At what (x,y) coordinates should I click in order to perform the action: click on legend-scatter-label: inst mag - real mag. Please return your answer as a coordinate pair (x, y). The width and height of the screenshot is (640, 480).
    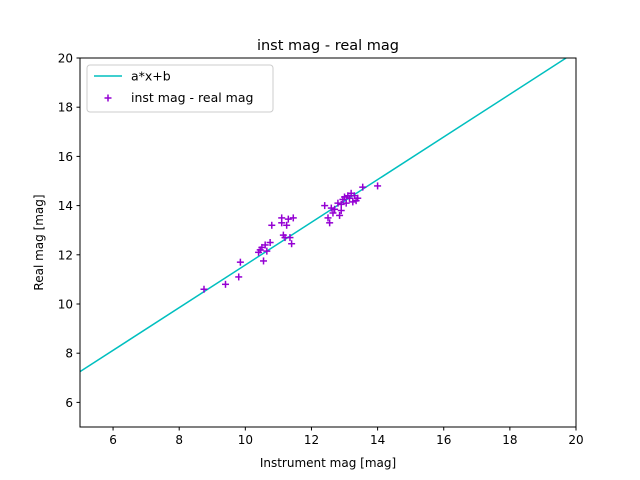
    Looking at the image, I should click on (192, 97).